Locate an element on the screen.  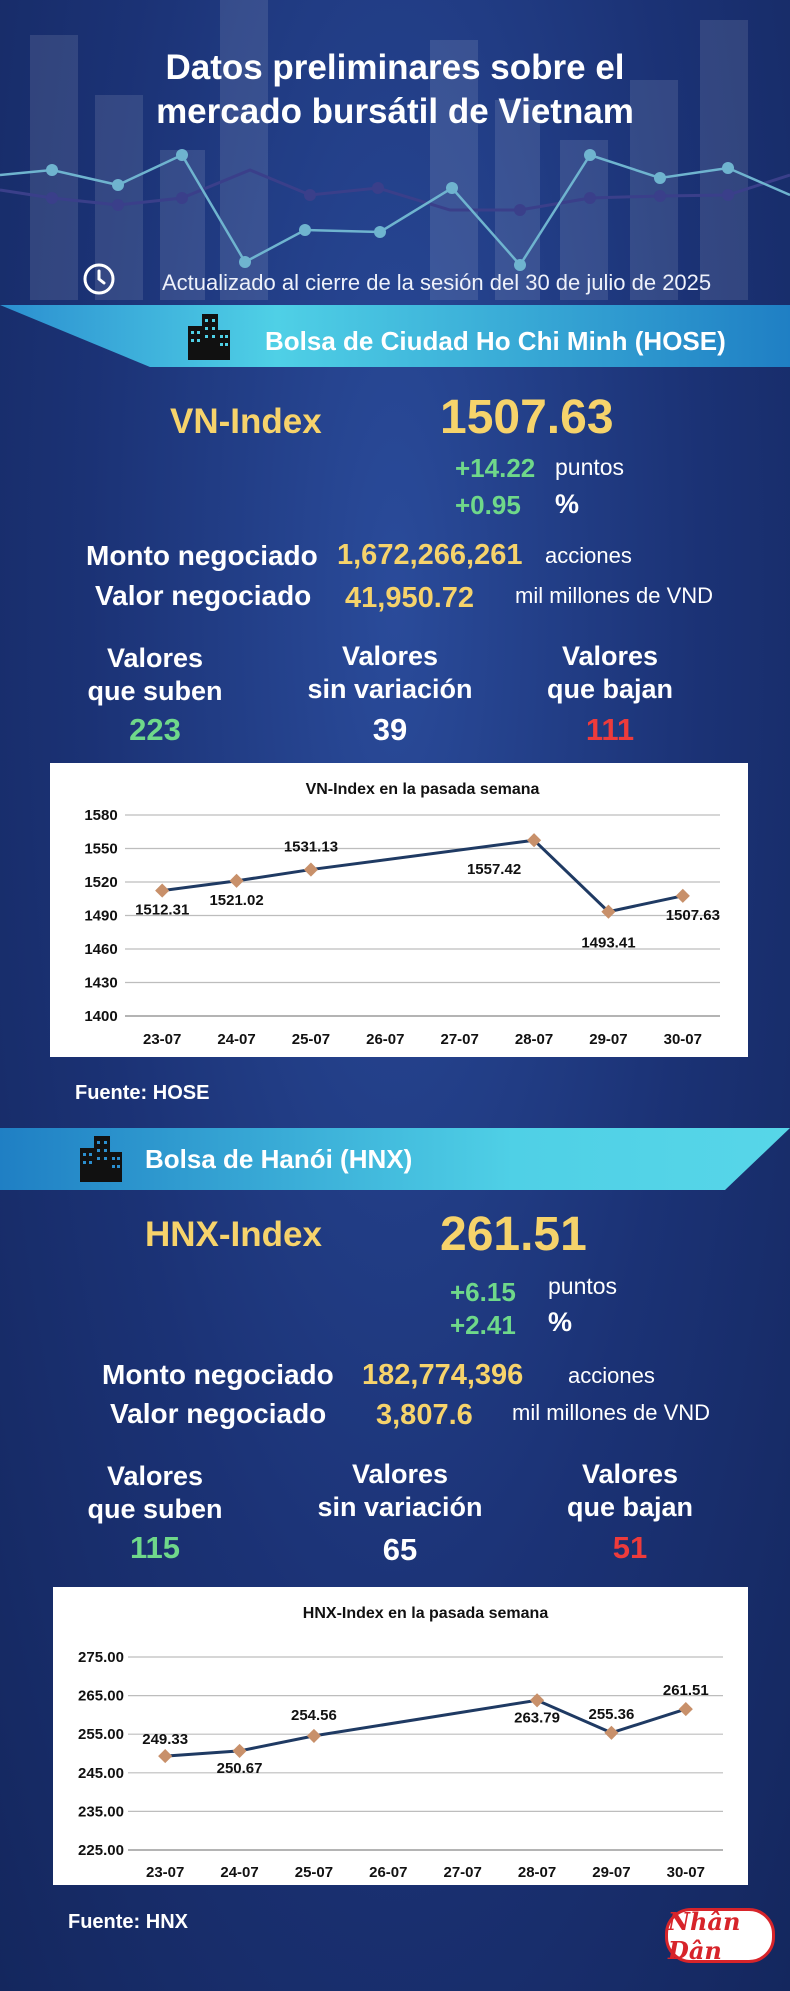
data-label: 263.79 is located at coordinates (537, 1717).